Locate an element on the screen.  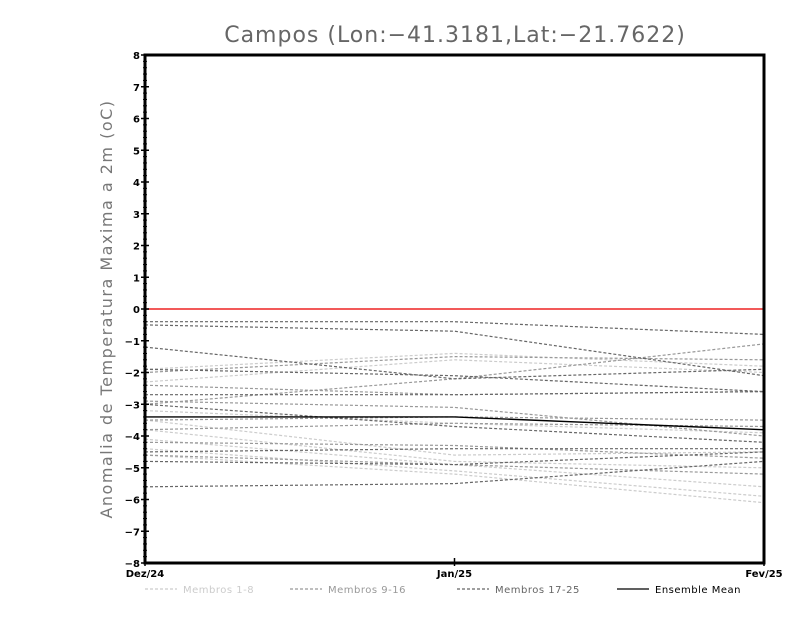
y-axis-label: Anomalia de Temperatura Maxima a 2m (oC) is located at coordinates (106, 308).